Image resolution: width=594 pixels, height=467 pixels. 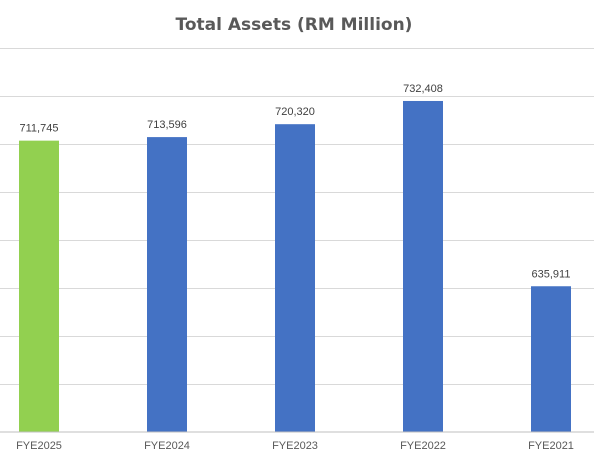 I want to click on data-label-fye2023: 720,320, so click(x=295, y=112).